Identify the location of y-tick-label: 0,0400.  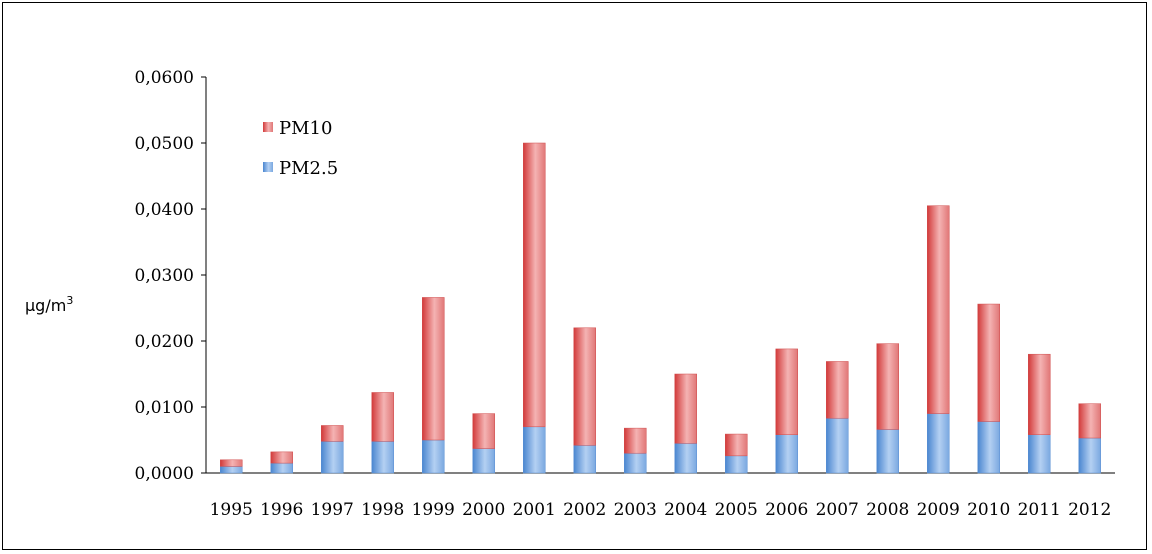
(164, 210).